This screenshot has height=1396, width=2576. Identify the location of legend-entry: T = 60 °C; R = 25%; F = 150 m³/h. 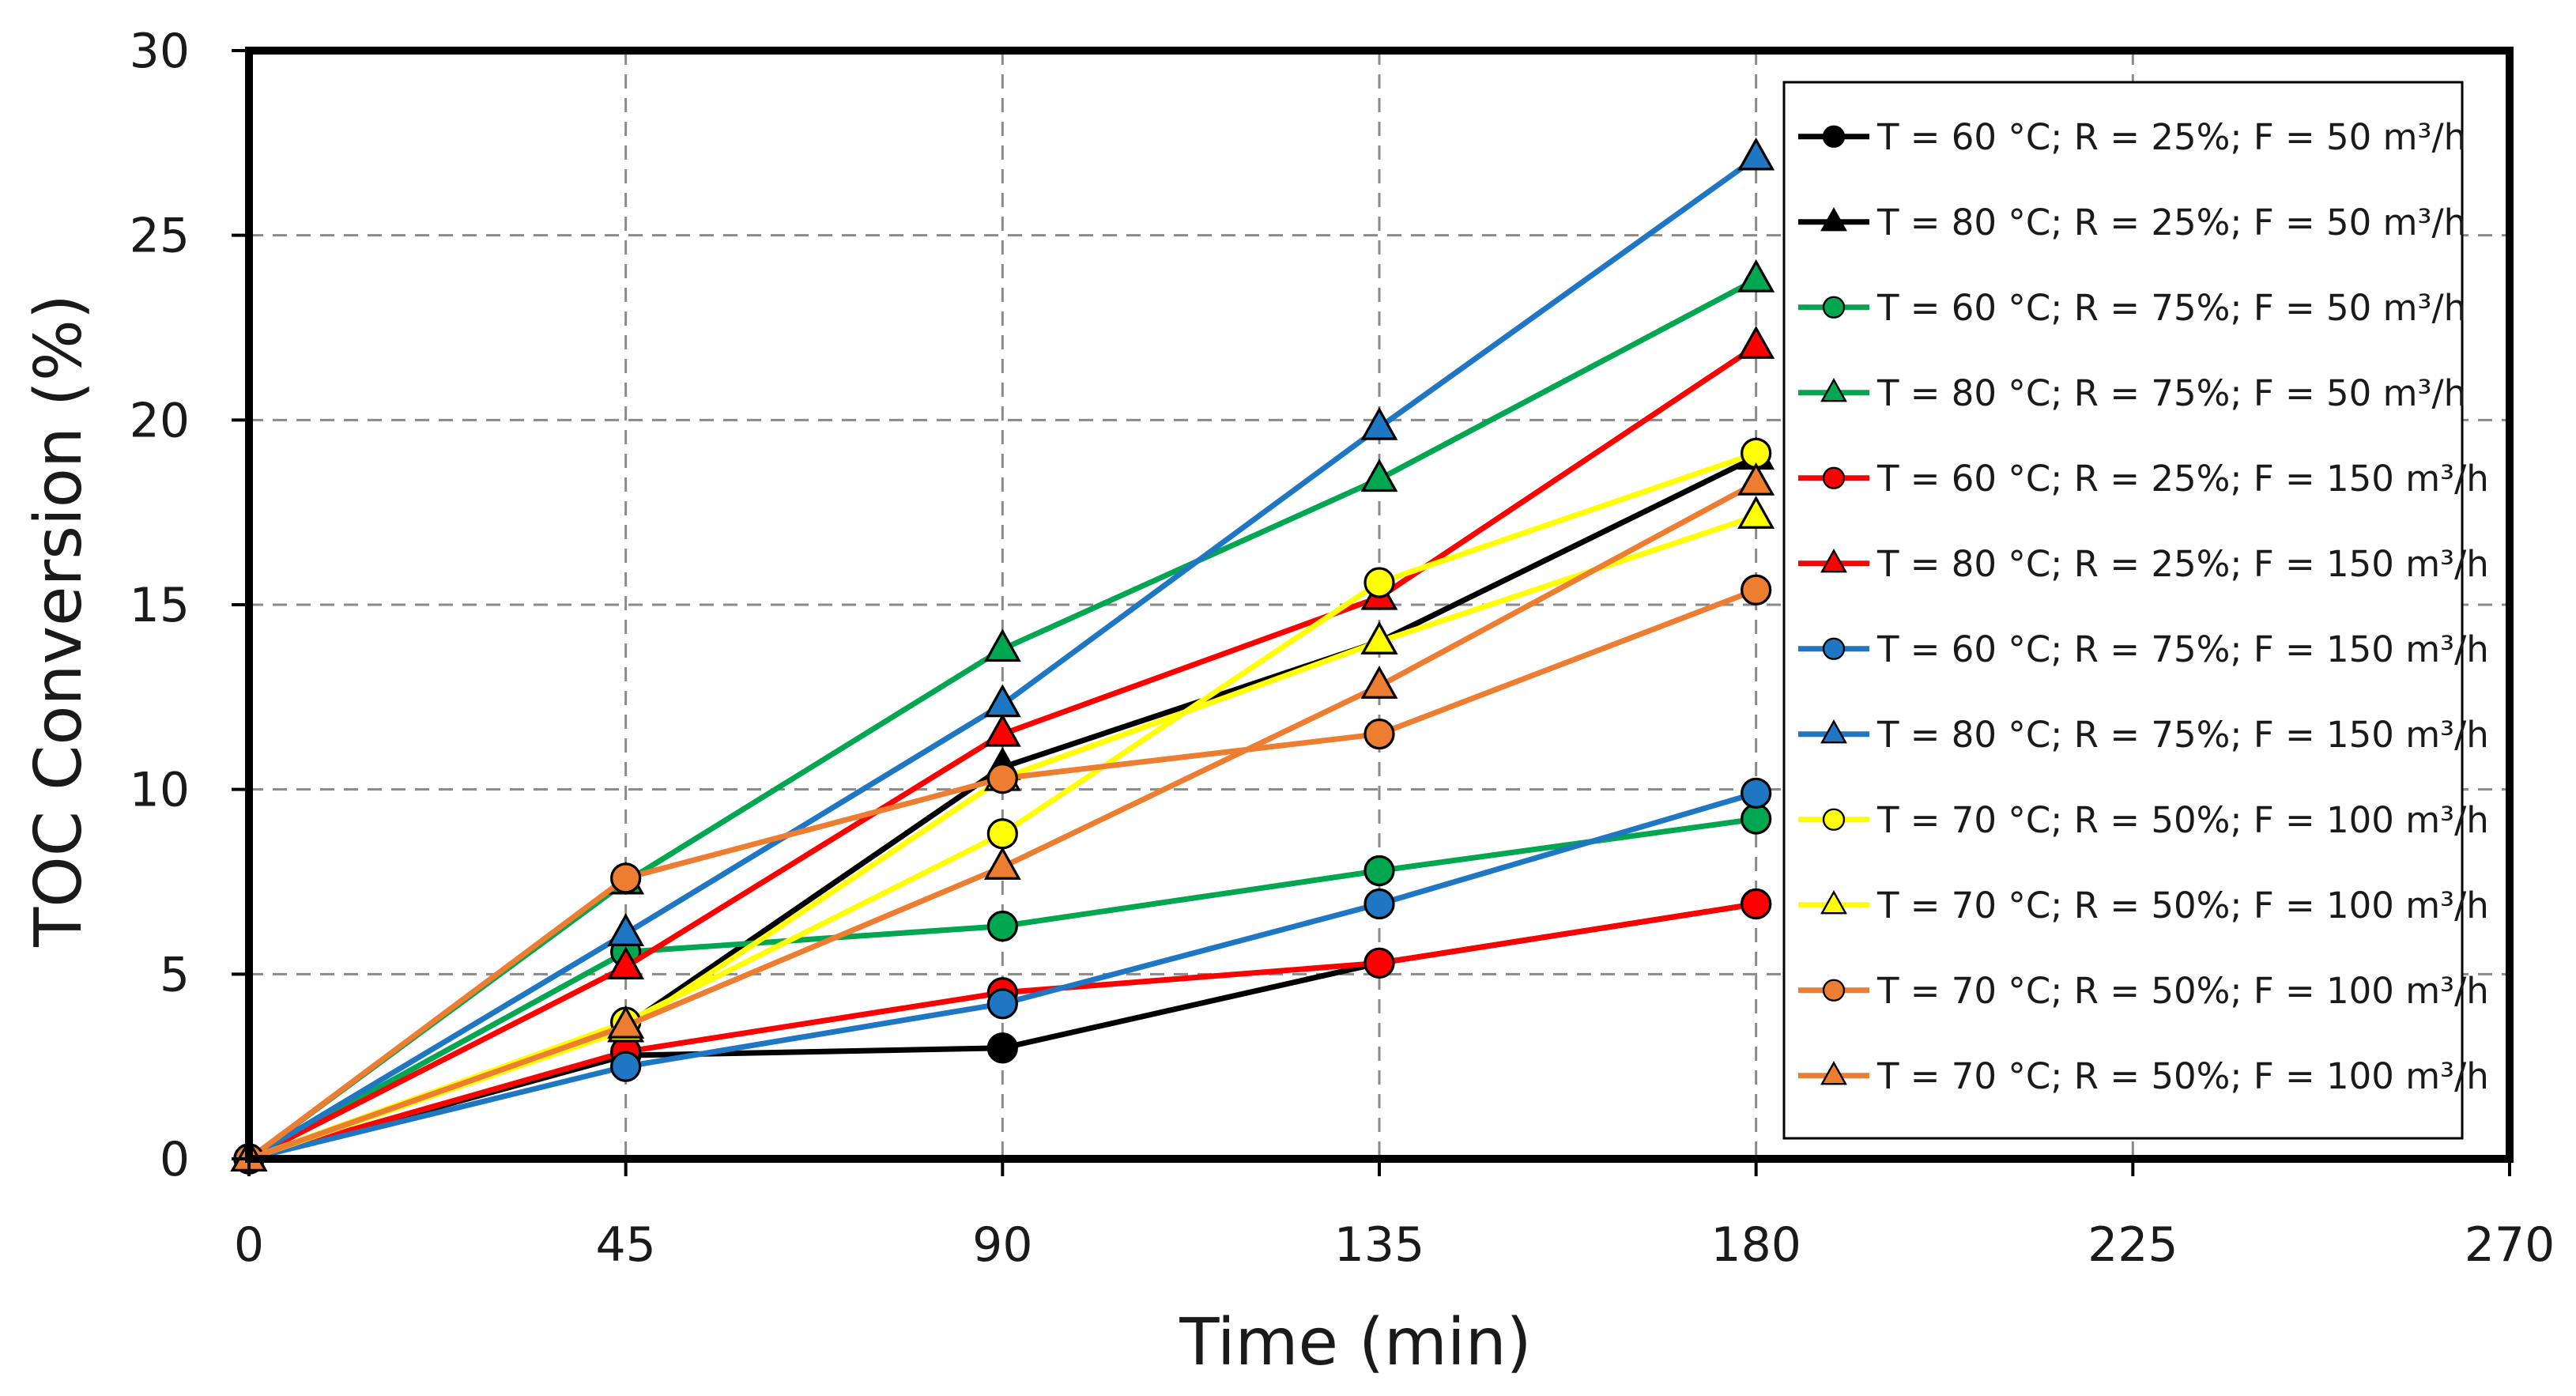
(2143, 479).